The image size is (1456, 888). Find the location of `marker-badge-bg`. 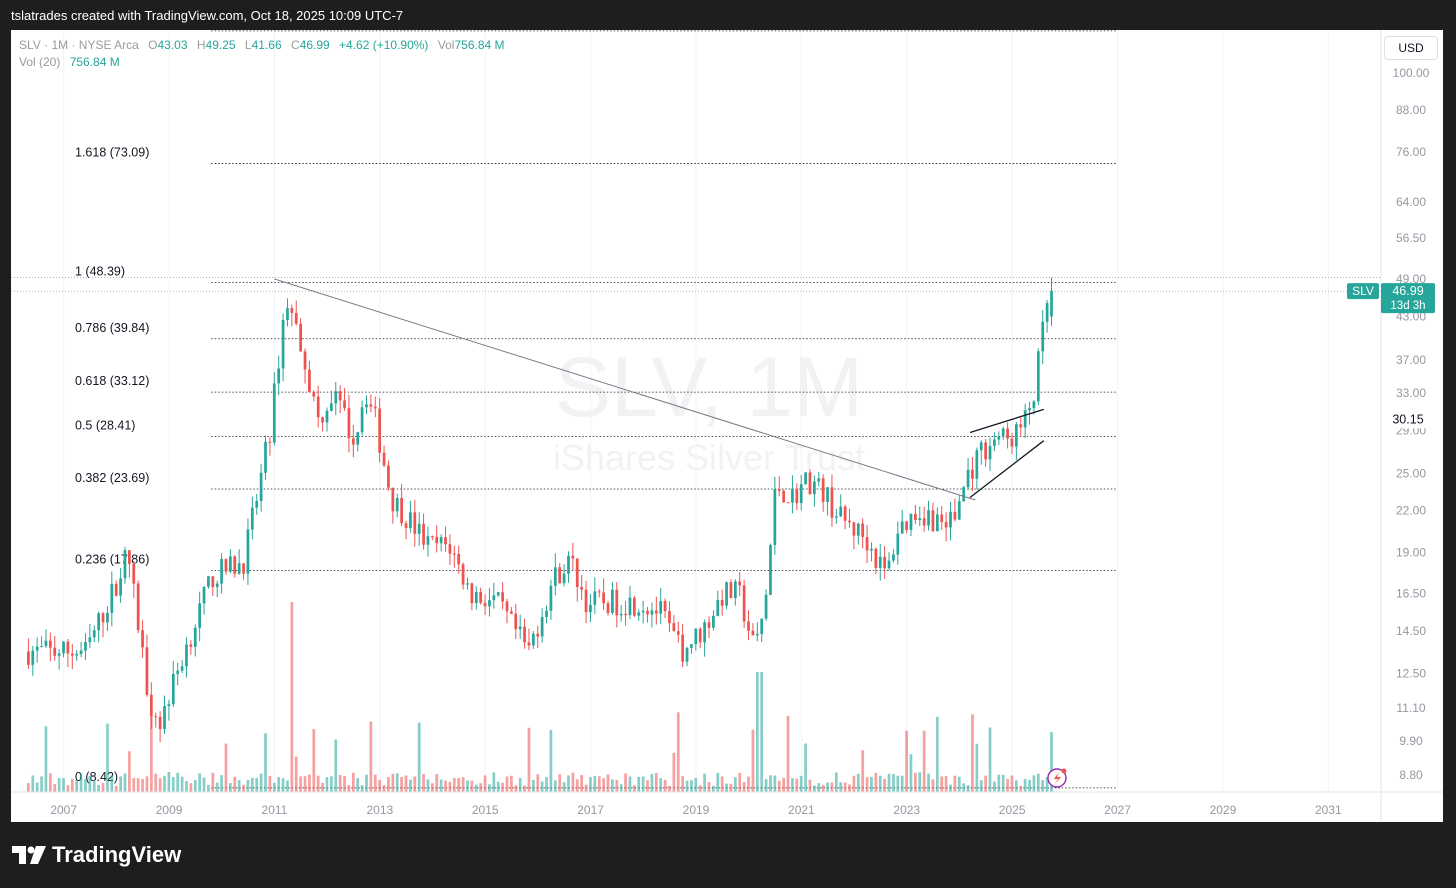

marker-badge-bg is located at coordinates (1408, 419).